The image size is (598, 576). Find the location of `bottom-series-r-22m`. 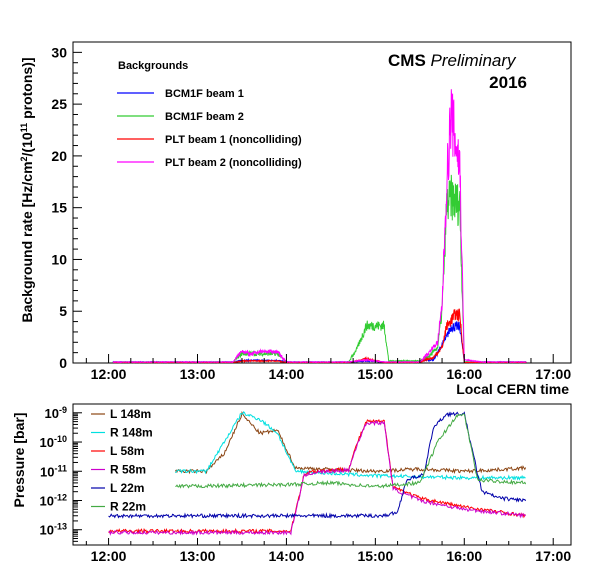

bottom-series-r-22m is located at coordinates (351, 451).